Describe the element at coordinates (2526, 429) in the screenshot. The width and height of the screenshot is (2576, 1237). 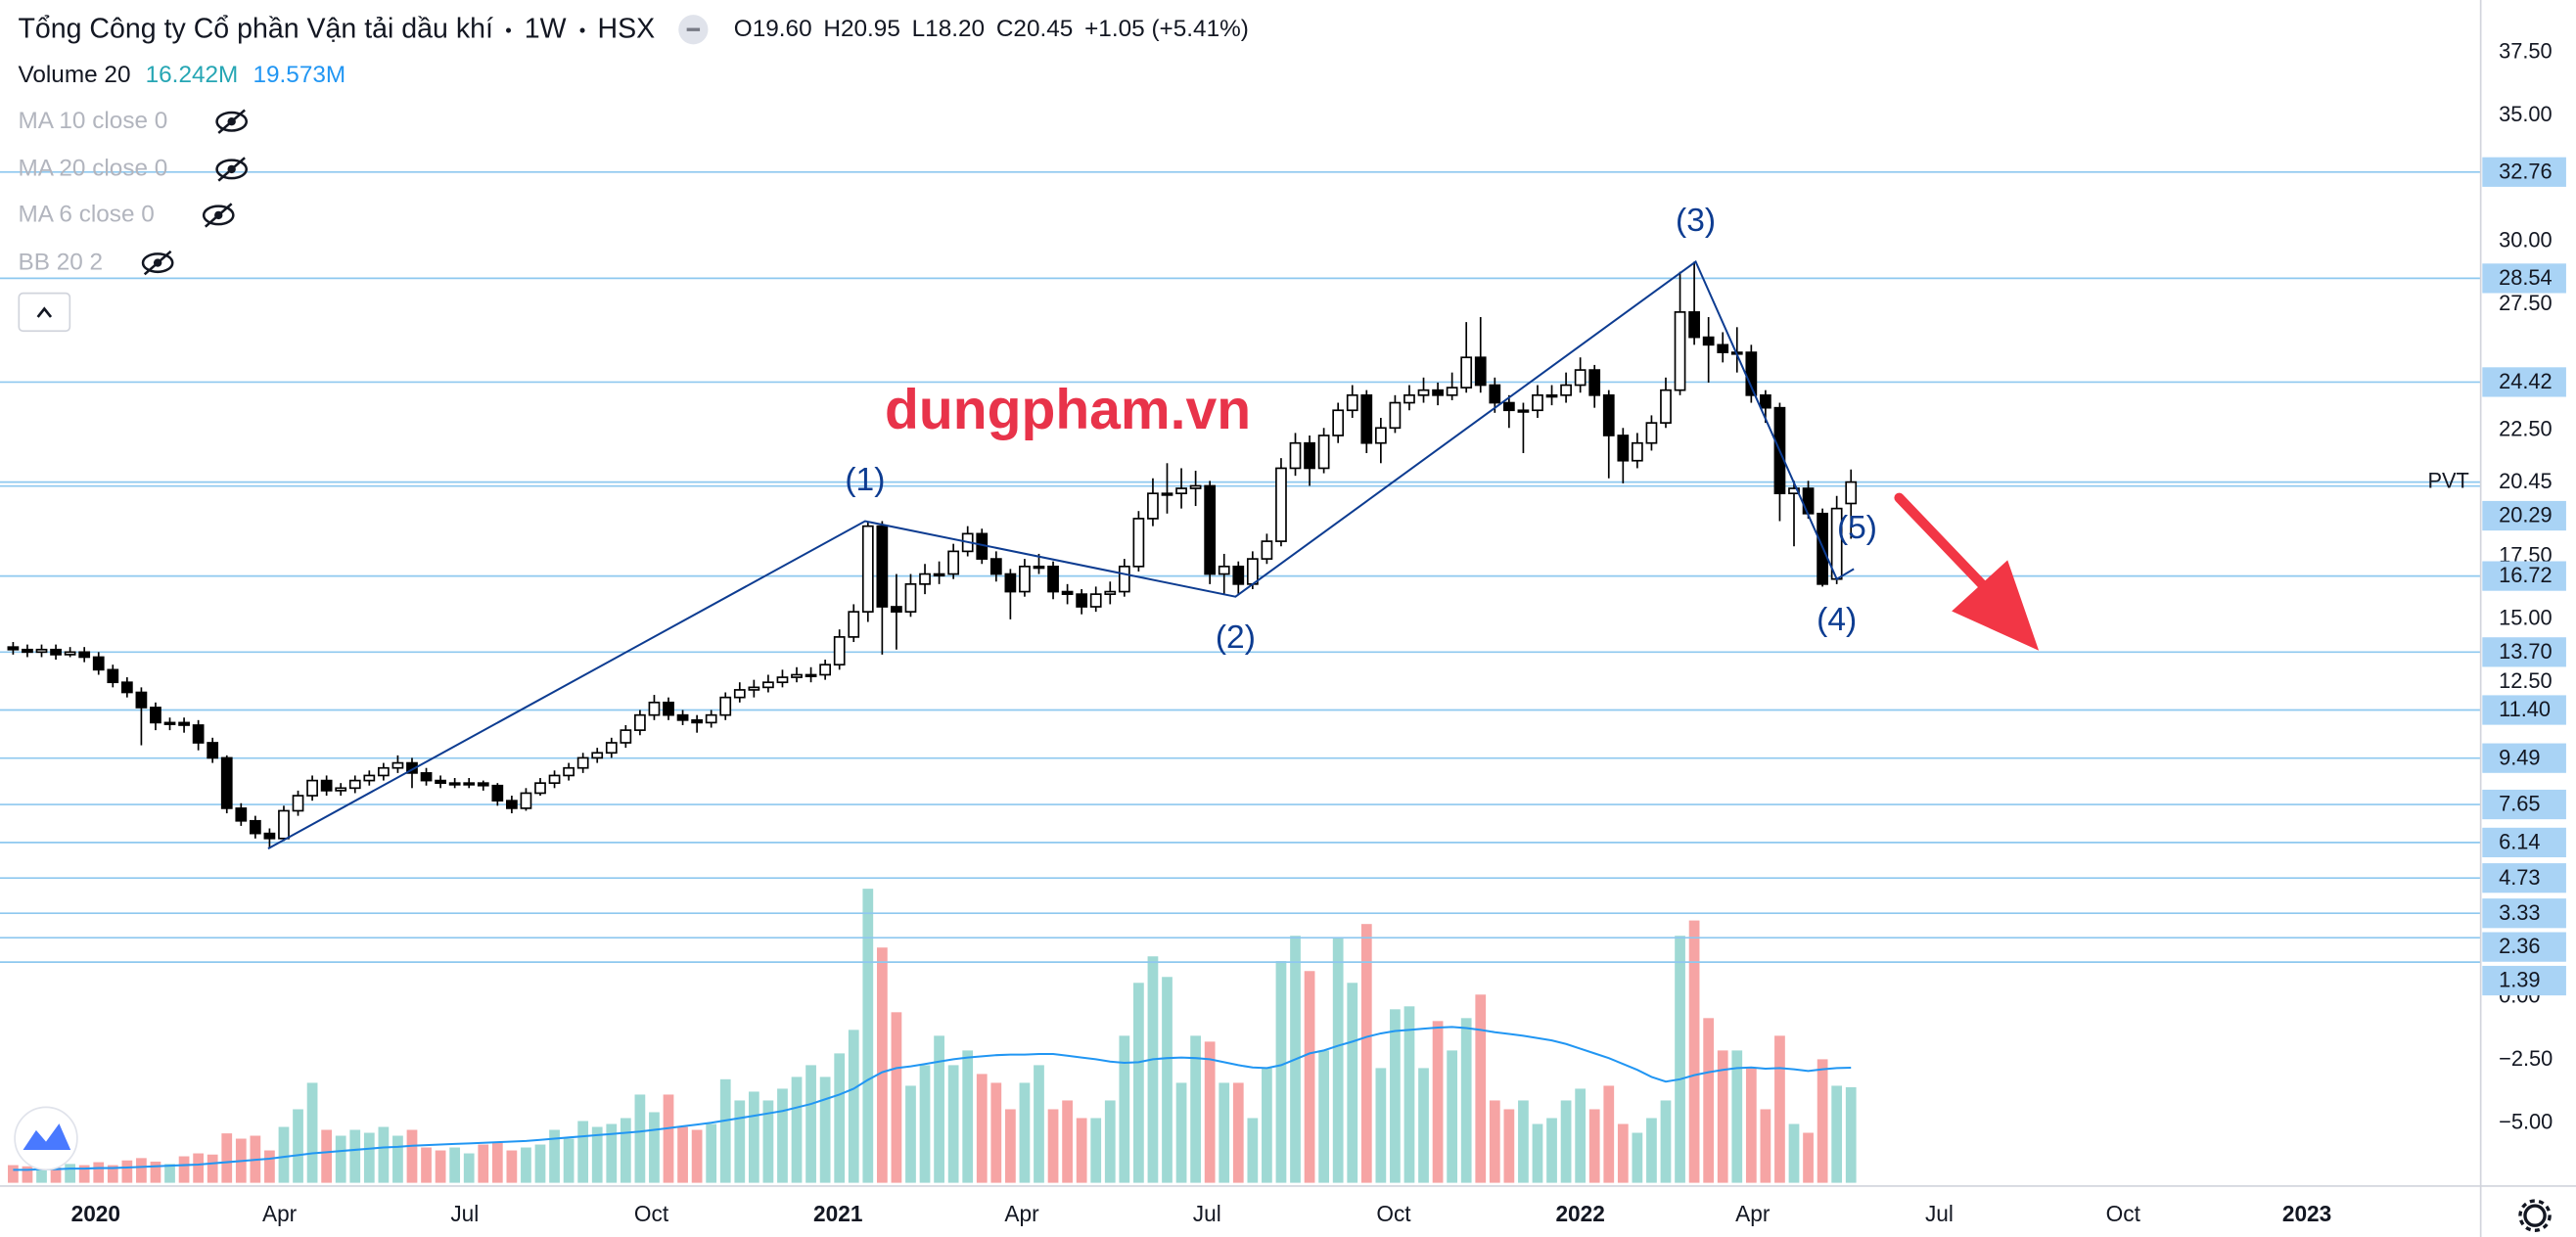
I see `y-tick-label: 22.50` at that location.